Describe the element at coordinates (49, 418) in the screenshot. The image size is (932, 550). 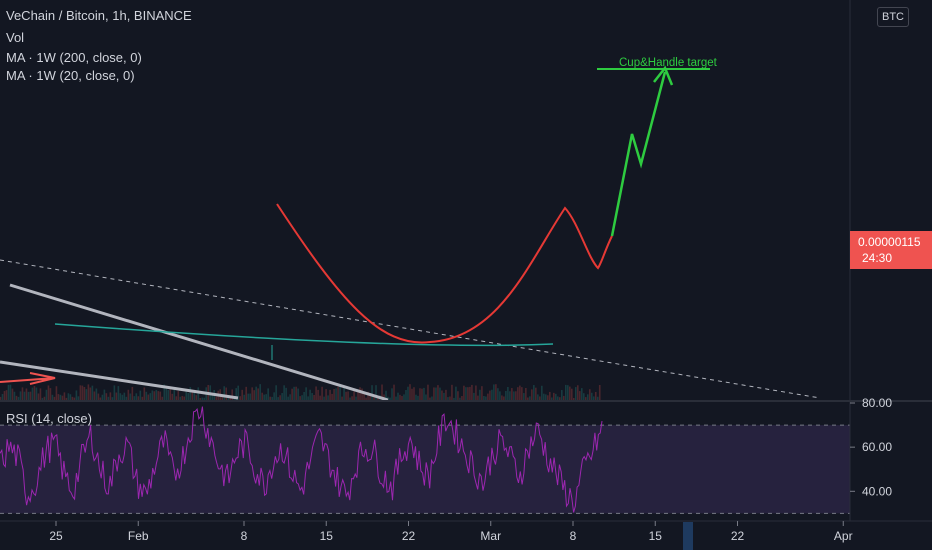
I see `rsi-label: RSI (14, close)` at that location.